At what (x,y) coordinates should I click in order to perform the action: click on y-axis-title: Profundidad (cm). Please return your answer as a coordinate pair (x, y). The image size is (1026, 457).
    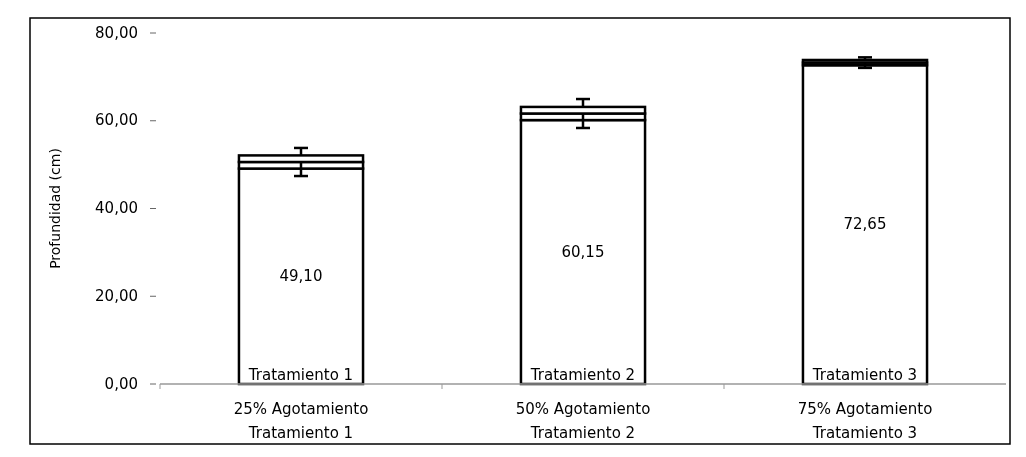
    Looking at the image, I should click on (55, 208).